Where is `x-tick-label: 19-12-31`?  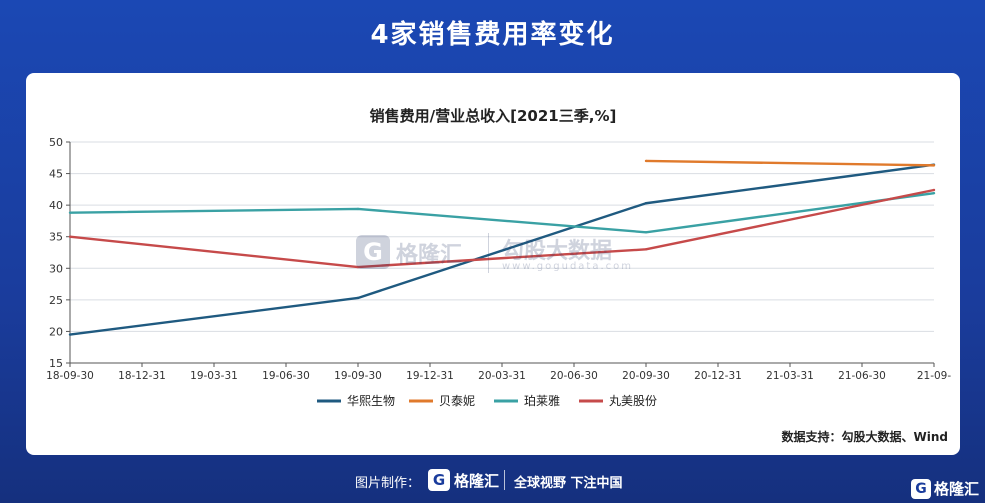
x-tick-label: 19-12-31 is located at coordinates (430, 376).